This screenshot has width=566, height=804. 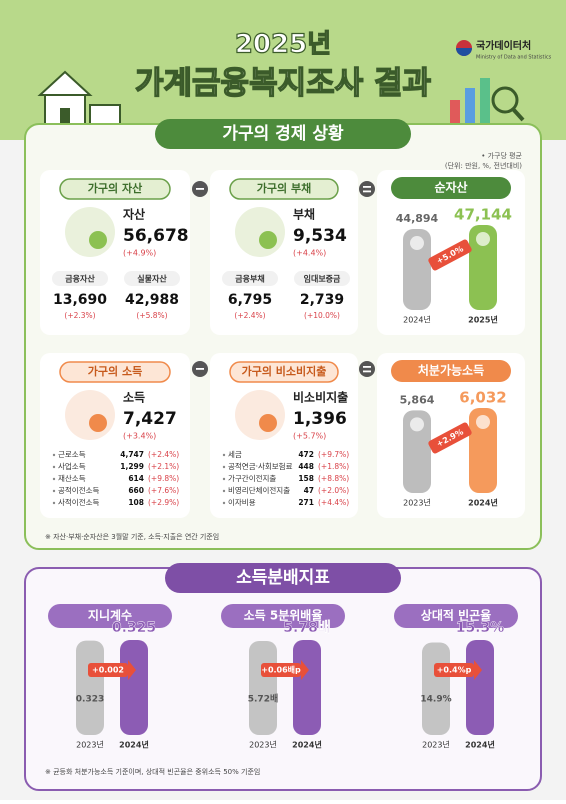 I want to click on sub-value: 2,739, so click(x=322, y=300).